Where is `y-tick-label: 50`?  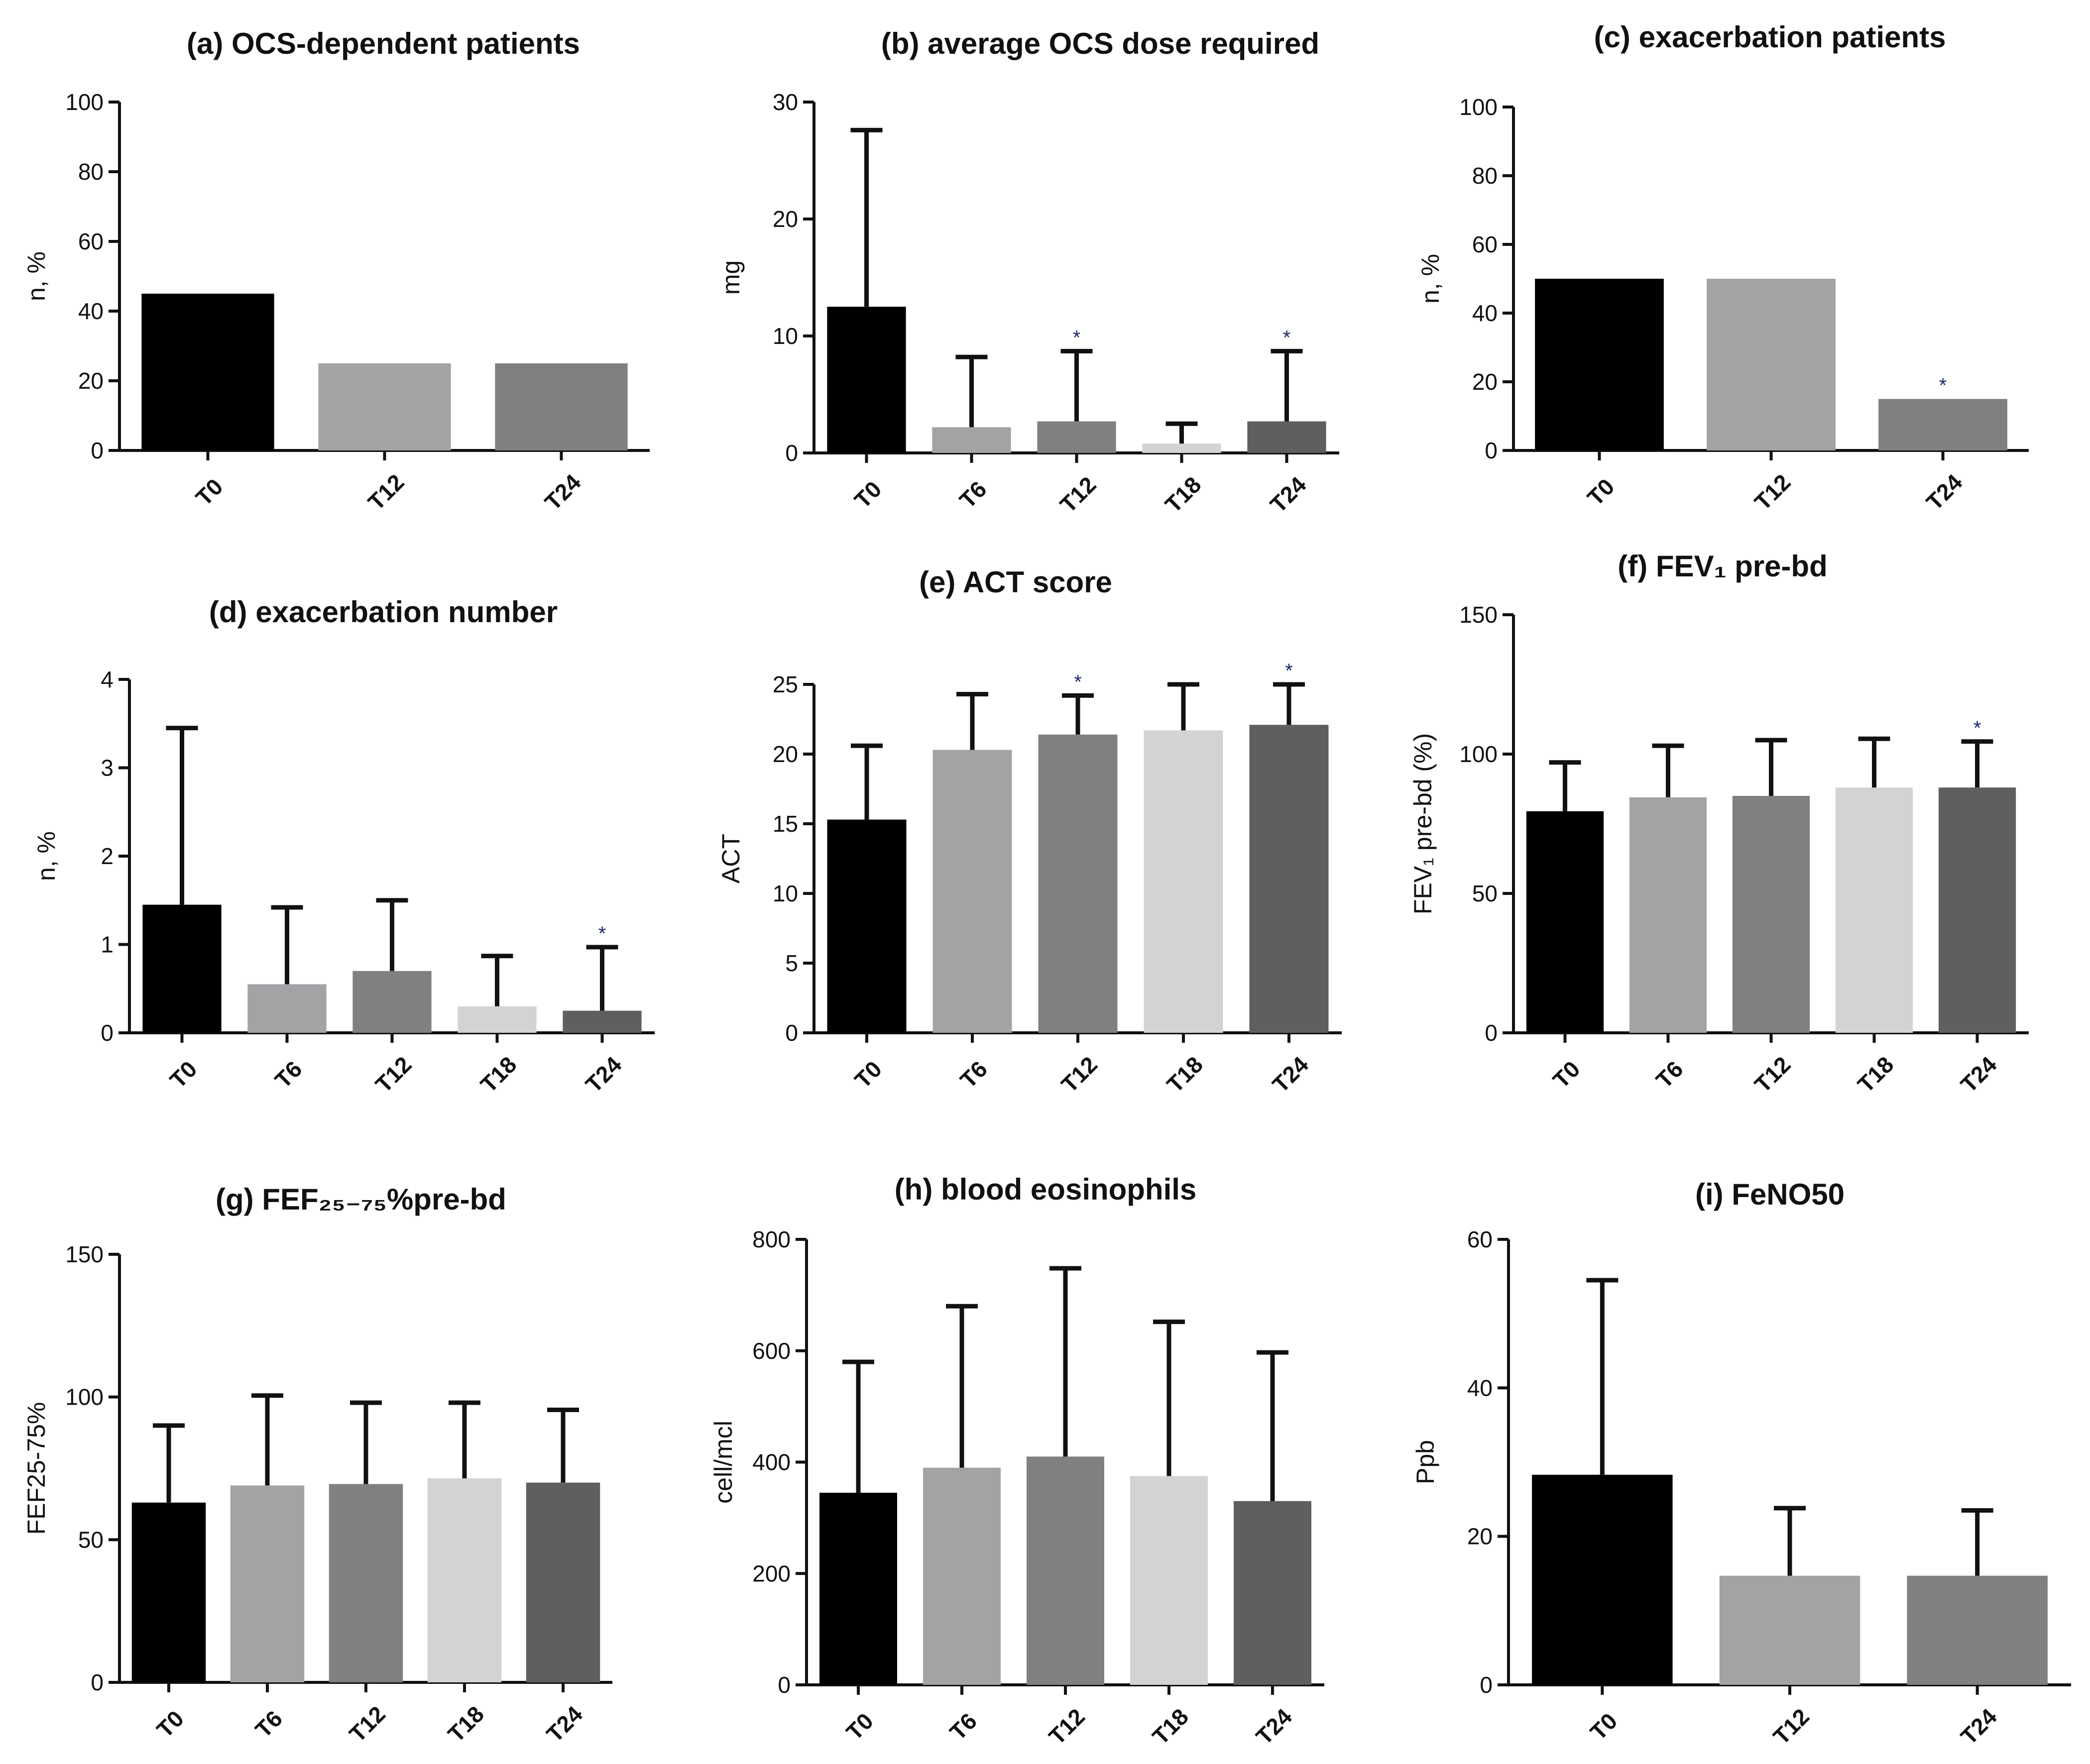
y-tick-label: 50 is located at coordinates (1485, 894).